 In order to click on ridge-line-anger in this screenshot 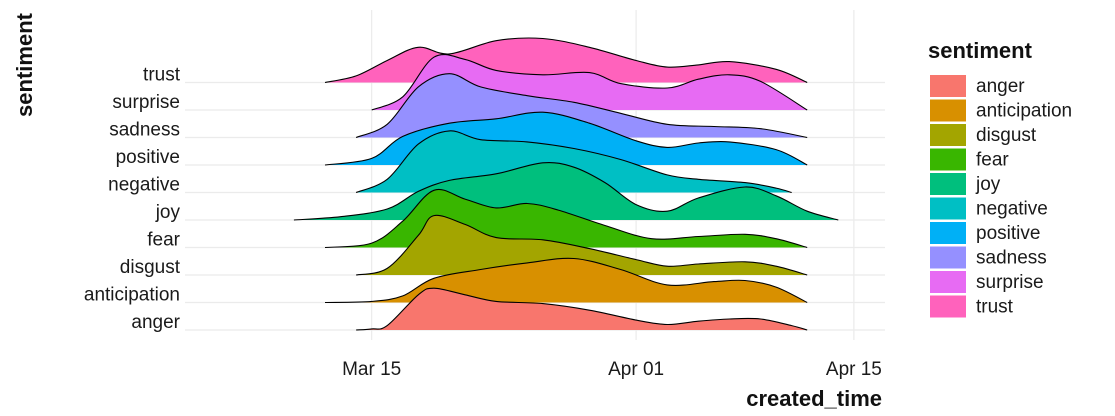, I will do `click(582, 309)`.